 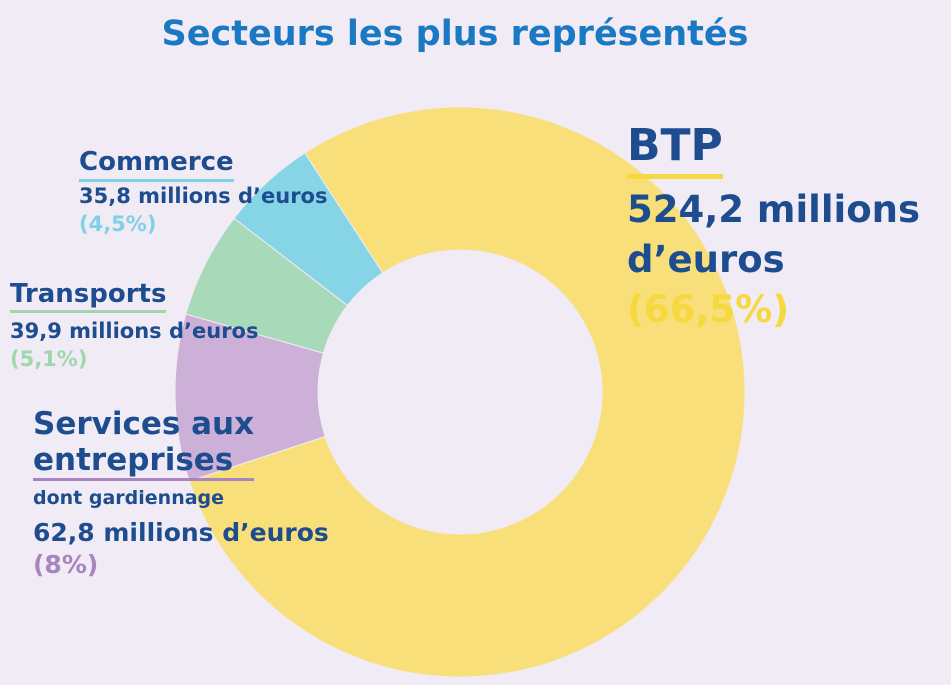 I want to click on label-btp-percent: (66,5%), so click(x=708, y=309).